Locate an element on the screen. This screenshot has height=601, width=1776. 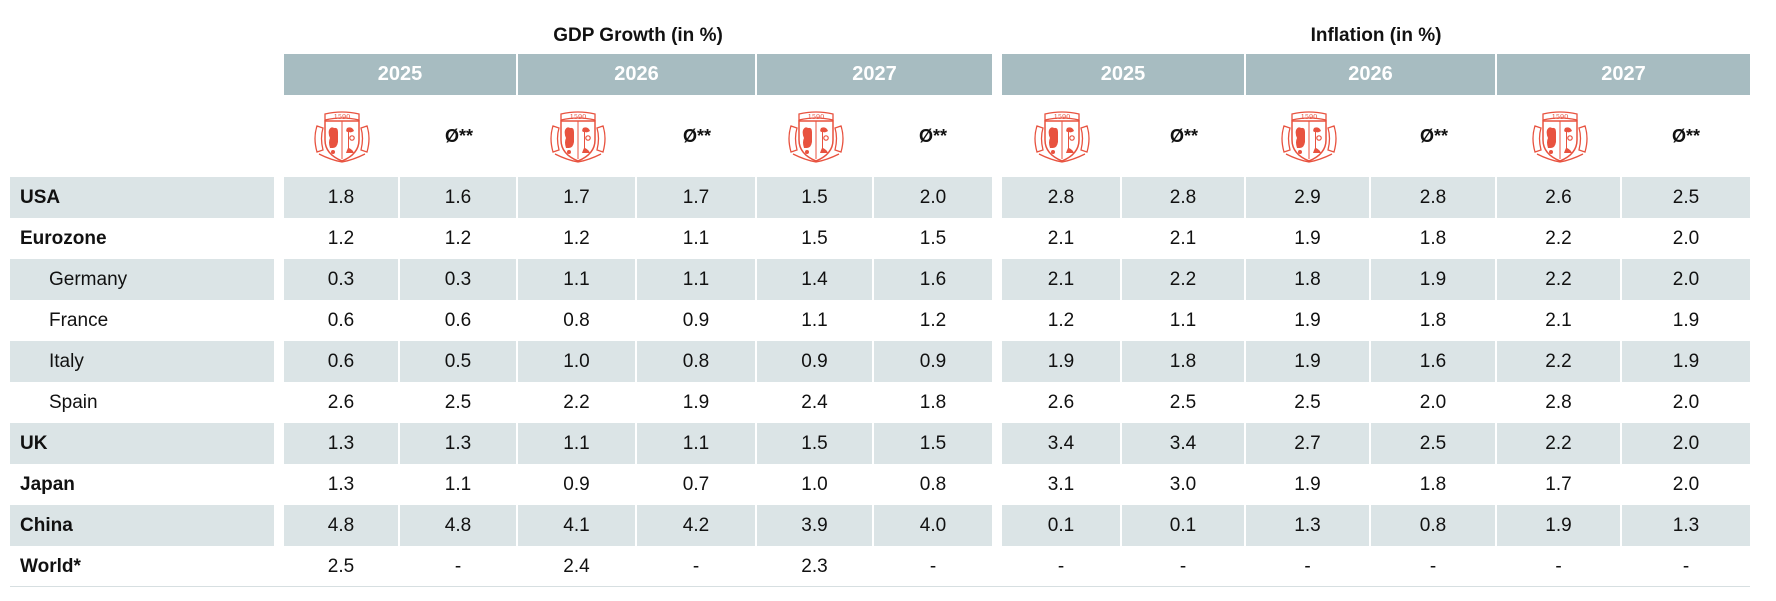
gdp-value-cell: 1.4 is located at coordinates (815, 279).